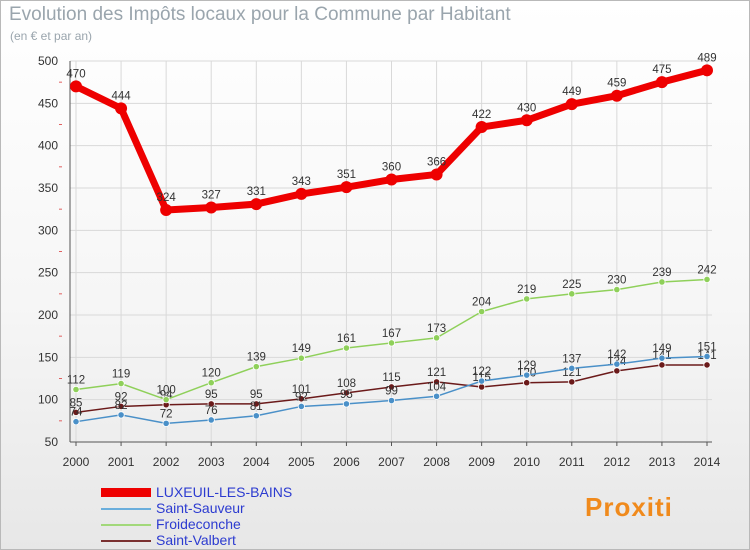 The height and width of the screenshot is (550, 750). What do you see at coordinates (126, 492) in the screenshot?
I see `legend-swatch-luxeuil` at bounding box center [126, 492].